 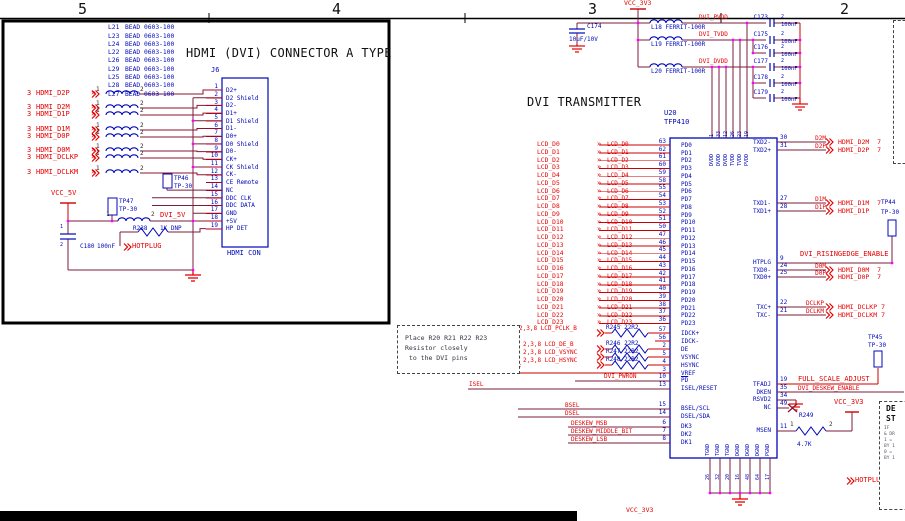 What do you see at coordinates (85, 170) in the screenshot?
I see `signal-hdmi-dclkm: 3 HDMI_DCLKM» 1 2` at bounding box center [85, 170].